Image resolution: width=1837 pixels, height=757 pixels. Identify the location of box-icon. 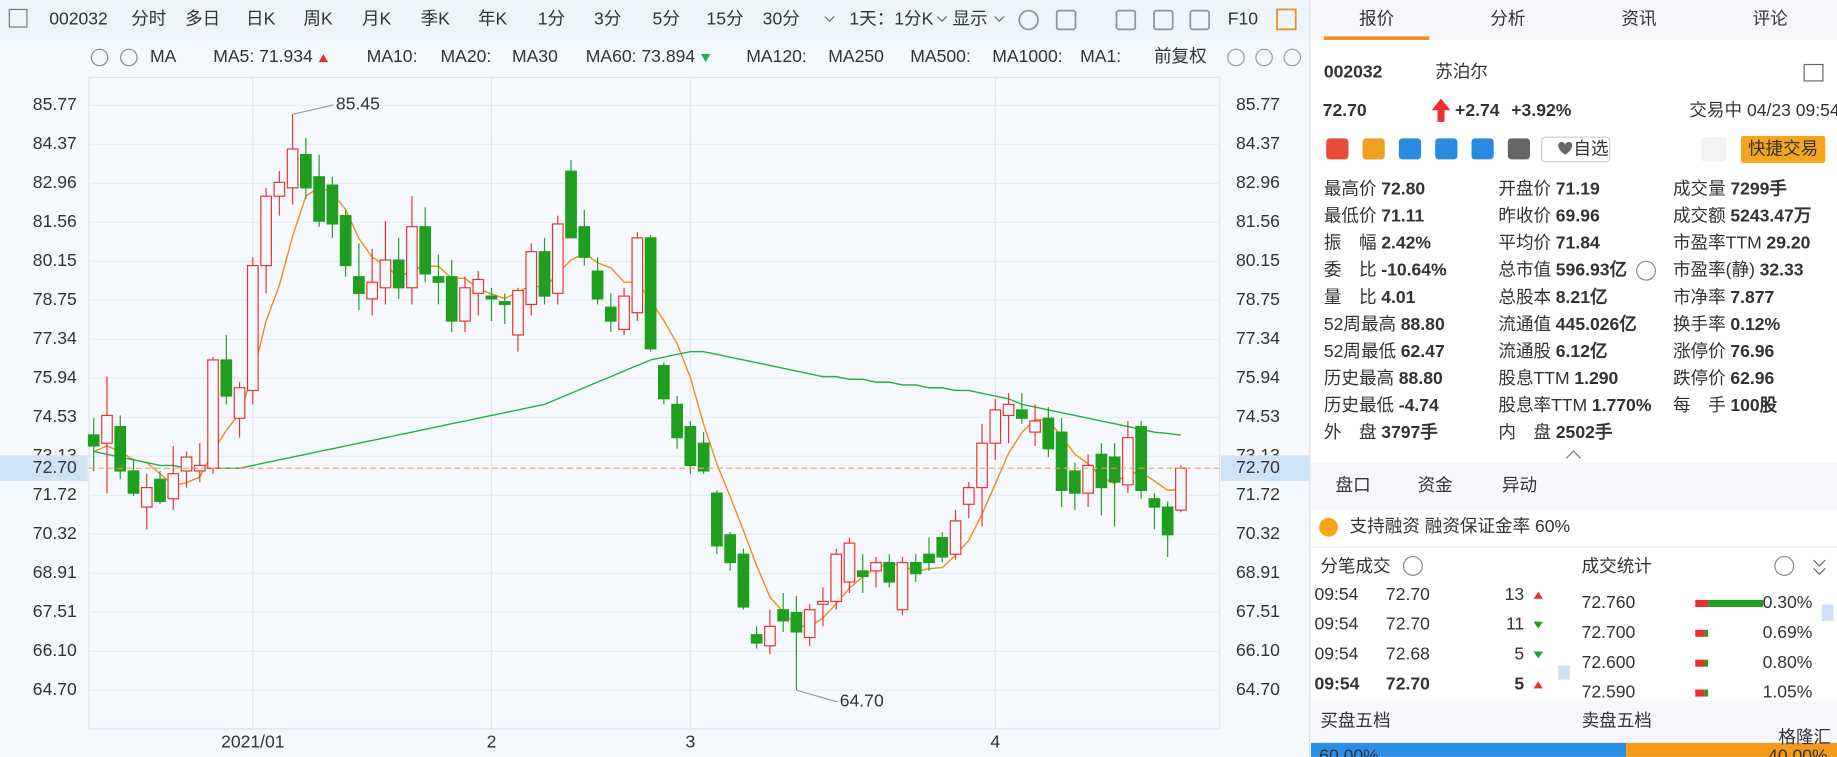
(1066, 20).